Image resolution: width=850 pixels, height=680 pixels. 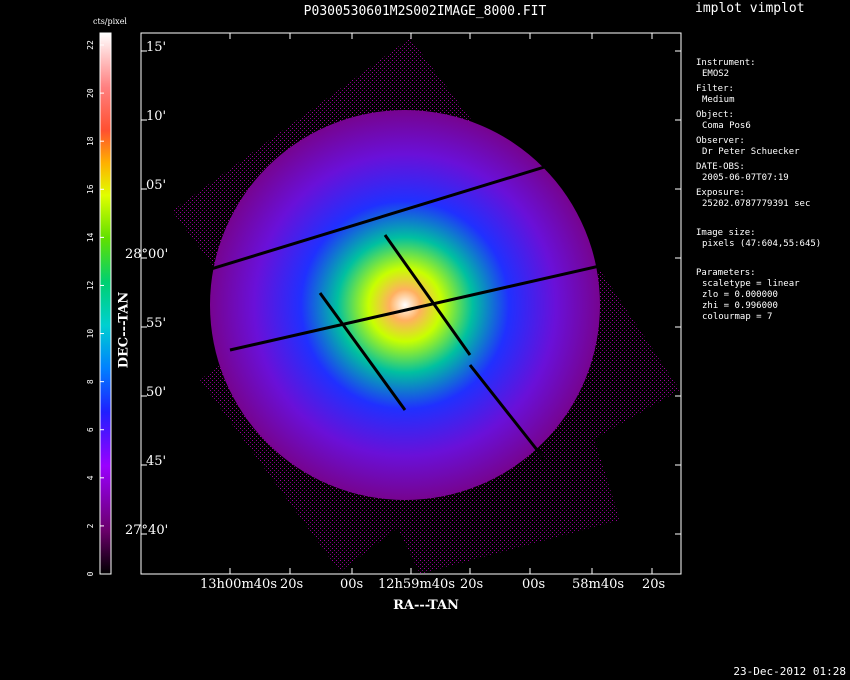 I want to click on param-zhi: zhi = 0.996000, so click(x=740, y=306).